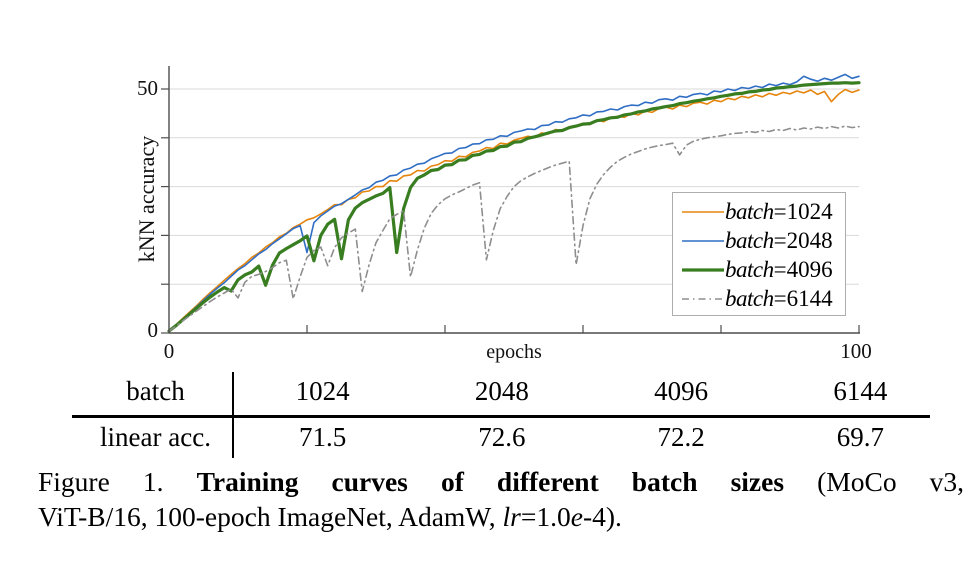 The width and height of the screenshot is (973, 573). What do you see at coordinates (323, 437) in the screenshot?
I see `table-value-1024: 71.5` at bounding box center [323, 437].